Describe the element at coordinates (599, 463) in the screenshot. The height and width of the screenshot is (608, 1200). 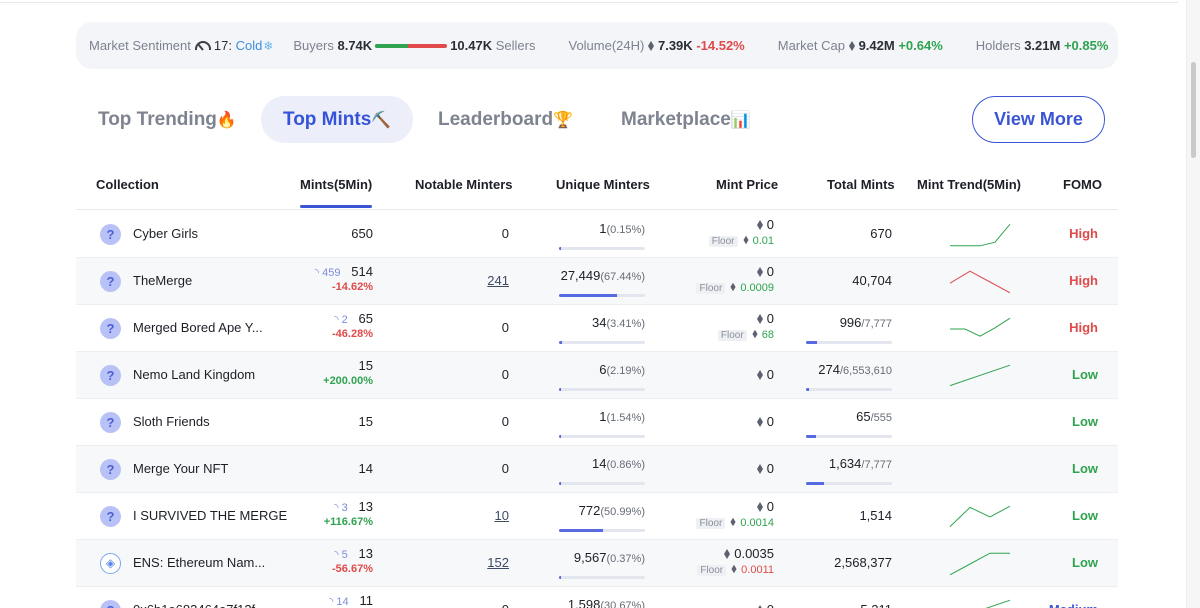
I see `unique-minters-value: 14` at that location.